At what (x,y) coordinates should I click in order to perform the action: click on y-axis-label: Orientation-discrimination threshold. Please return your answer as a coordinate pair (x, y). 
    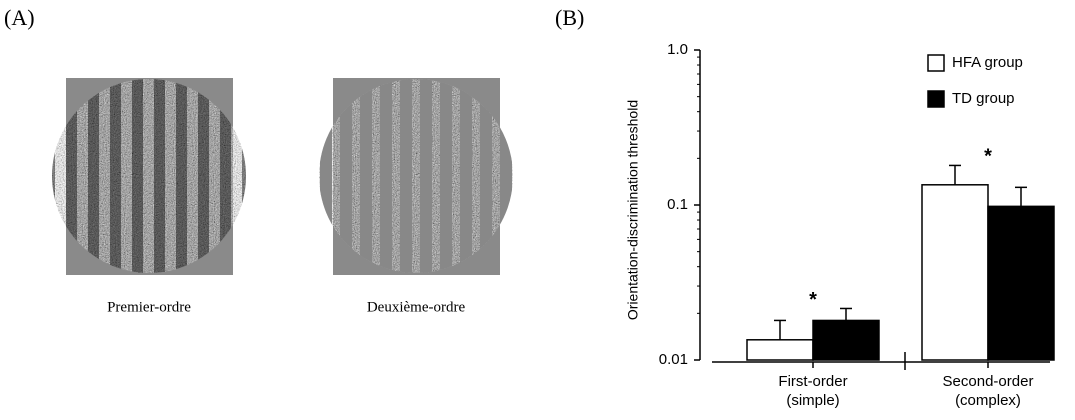
    Looking at the image, I should click on (633, 210).